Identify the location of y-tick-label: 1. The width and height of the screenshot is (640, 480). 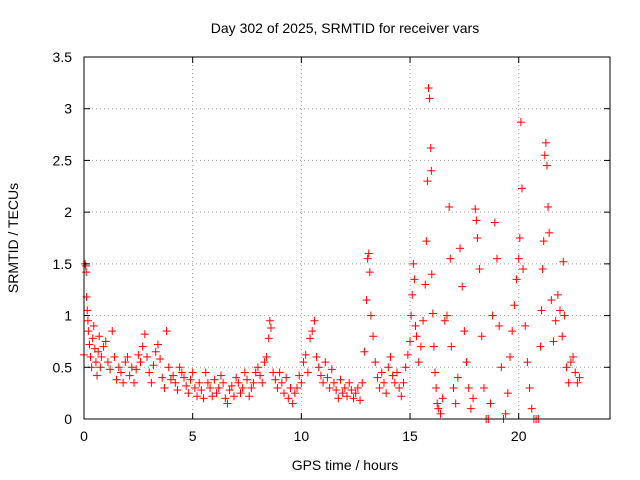
(68, 316).